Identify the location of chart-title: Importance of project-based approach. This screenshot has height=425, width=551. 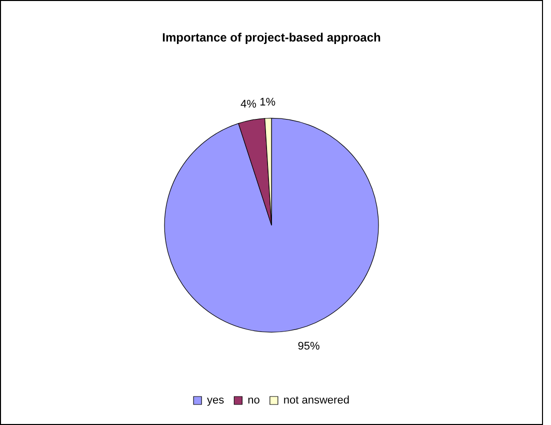
(271, 37).